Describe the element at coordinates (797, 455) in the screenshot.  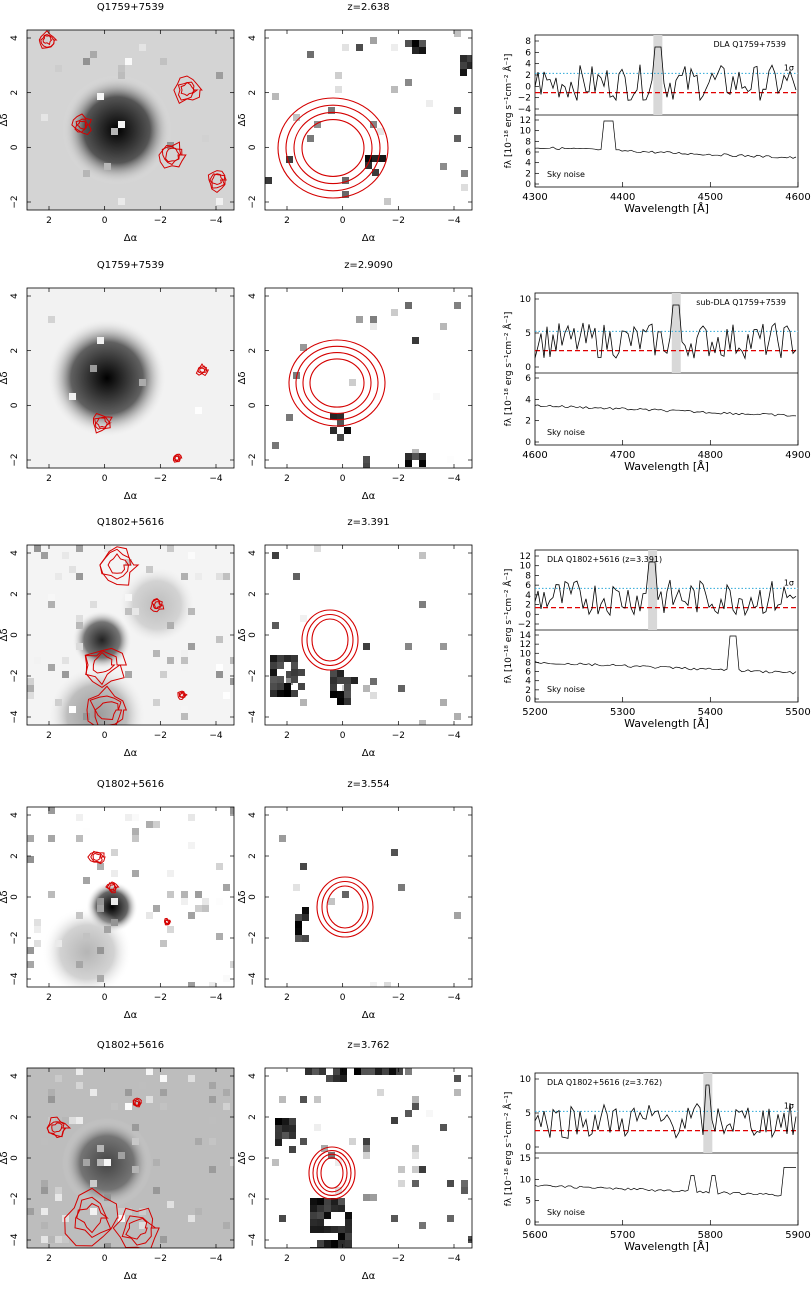
I see `spectrum-x-tick-label: 4900` at that location.